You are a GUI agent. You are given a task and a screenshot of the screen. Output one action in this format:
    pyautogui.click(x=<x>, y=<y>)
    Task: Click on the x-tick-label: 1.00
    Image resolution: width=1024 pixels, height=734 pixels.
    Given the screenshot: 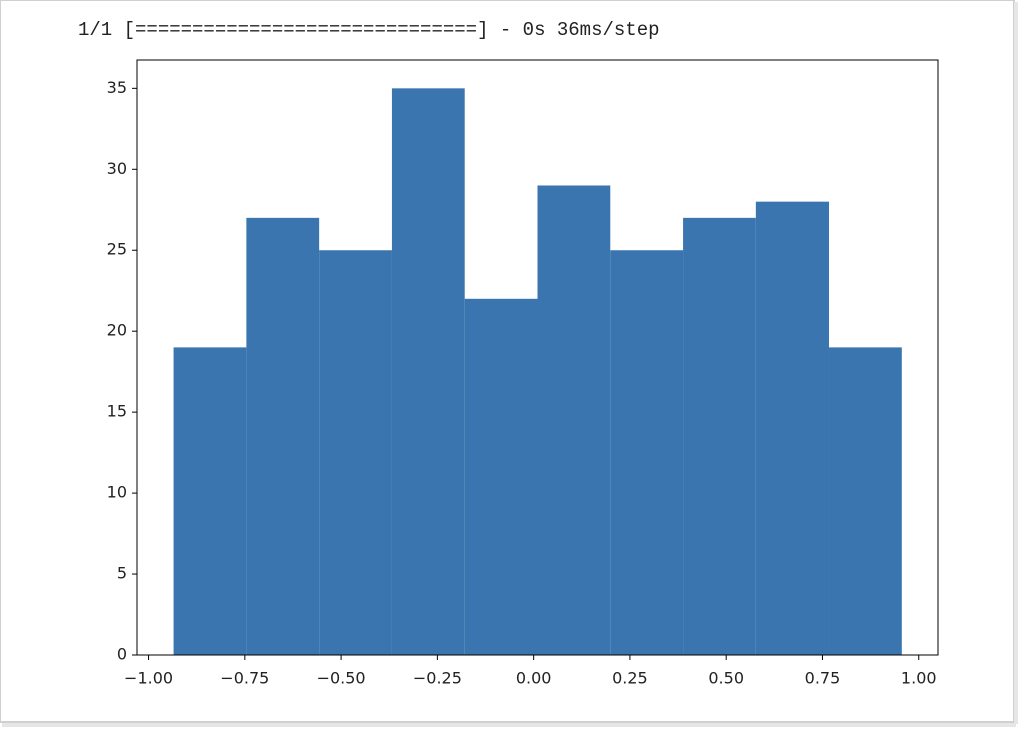 What is the action you would take?
    pyautogui.click(x=919, y=678)
    